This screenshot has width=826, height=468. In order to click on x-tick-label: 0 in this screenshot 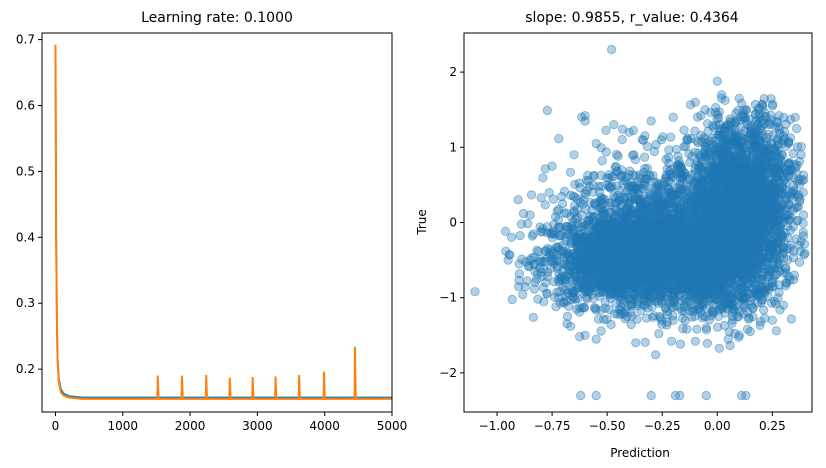, I will do `click(56, 426)`.